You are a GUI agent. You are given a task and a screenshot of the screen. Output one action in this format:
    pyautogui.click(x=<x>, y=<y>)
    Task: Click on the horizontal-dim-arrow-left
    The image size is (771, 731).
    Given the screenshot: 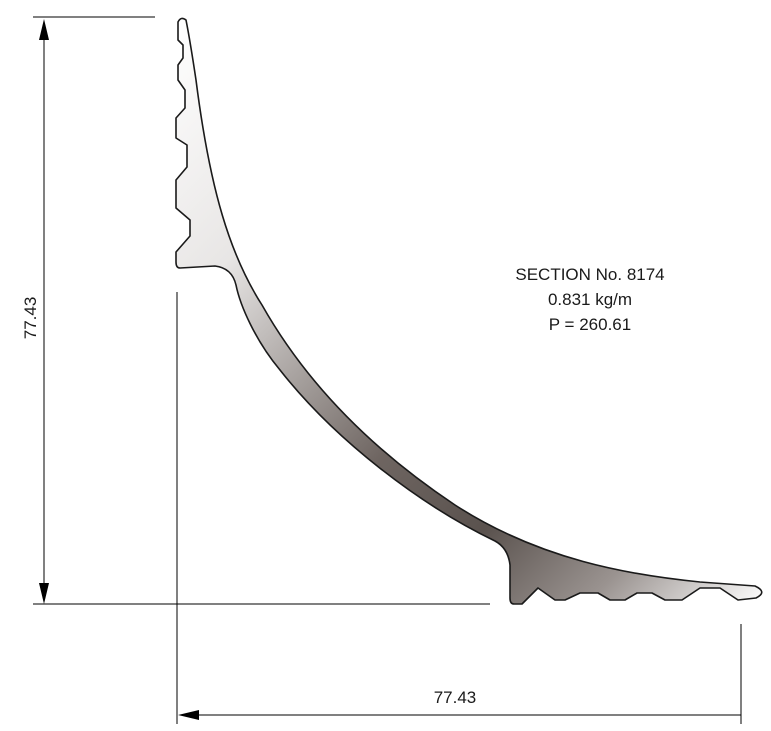 What is the action you would take?
    pyautogui.click(x=188, y=715)
    